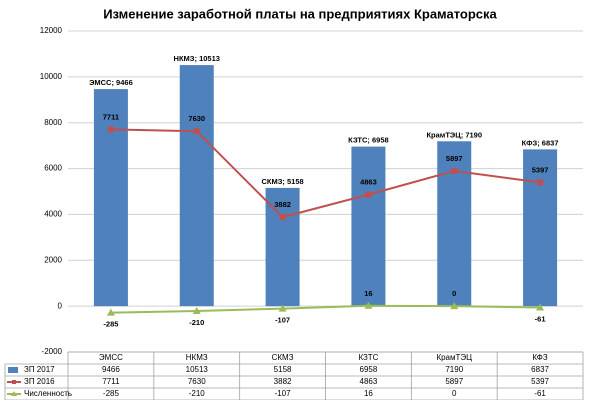 The height and width of the screenshot is (400, 591). What do you see at coordinates (51, 76) in the screenshot?
I see `y-tick-label: 10000` at bounding box center [51, 76].